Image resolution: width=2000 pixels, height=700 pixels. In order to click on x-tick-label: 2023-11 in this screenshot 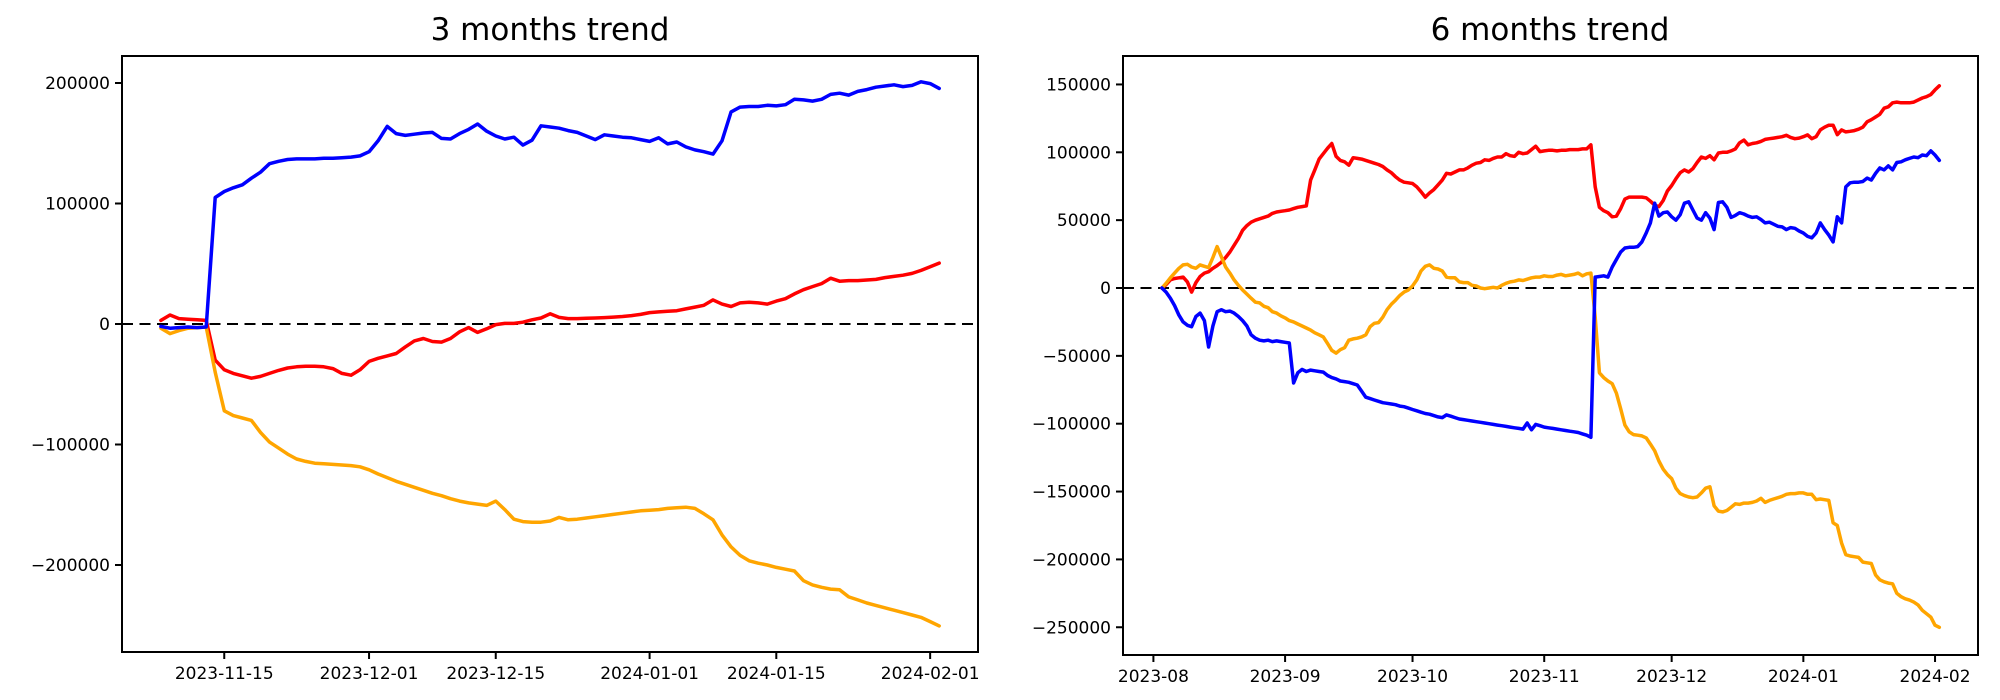, I will do `click(1544, 677)`.